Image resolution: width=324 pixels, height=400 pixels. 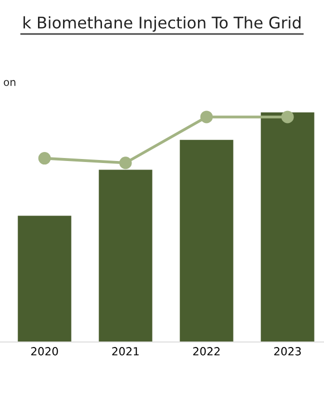 I want to click on x-tick-label: 2021, so click(x=125, y=351).